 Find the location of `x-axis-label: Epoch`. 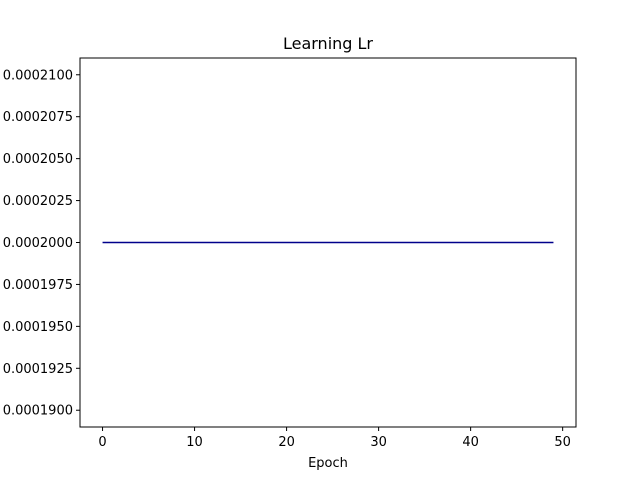

x-axis-label: Epoch is located at coordinates (328, 463).